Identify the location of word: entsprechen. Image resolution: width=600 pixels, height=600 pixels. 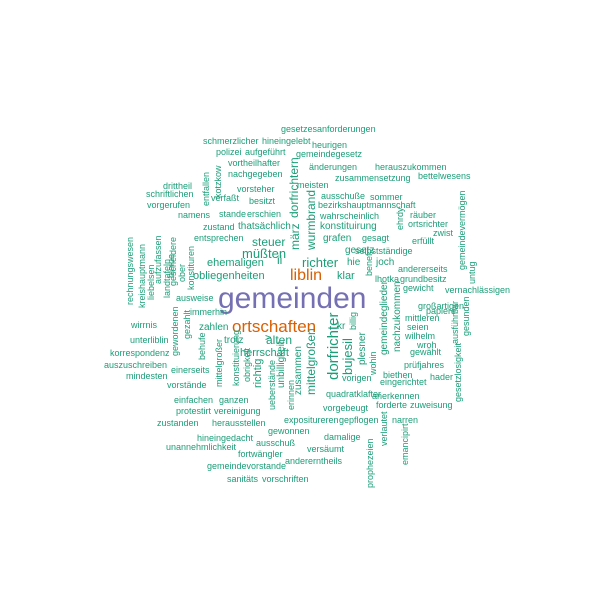
(219, 238).